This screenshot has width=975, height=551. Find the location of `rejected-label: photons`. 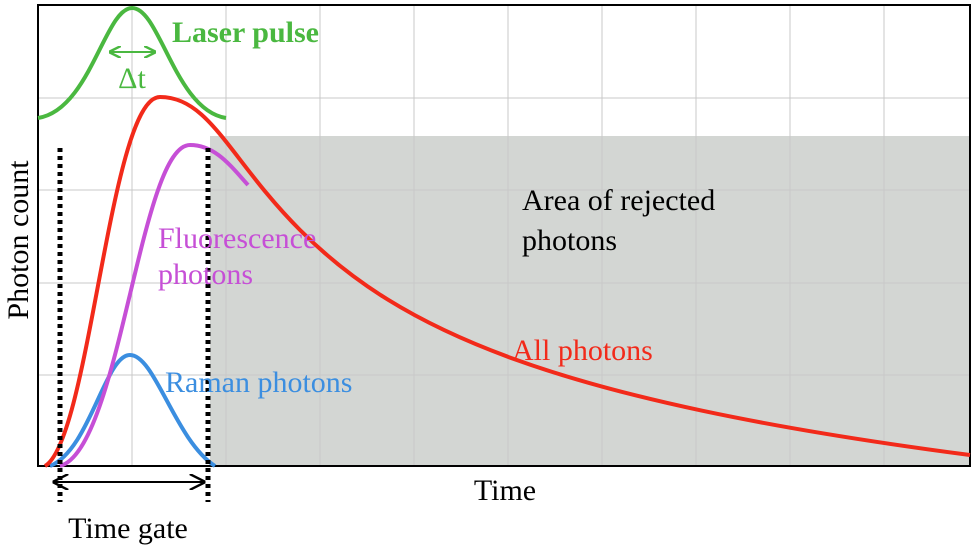

rejected-label: photons is located at coordinates (569, 240).